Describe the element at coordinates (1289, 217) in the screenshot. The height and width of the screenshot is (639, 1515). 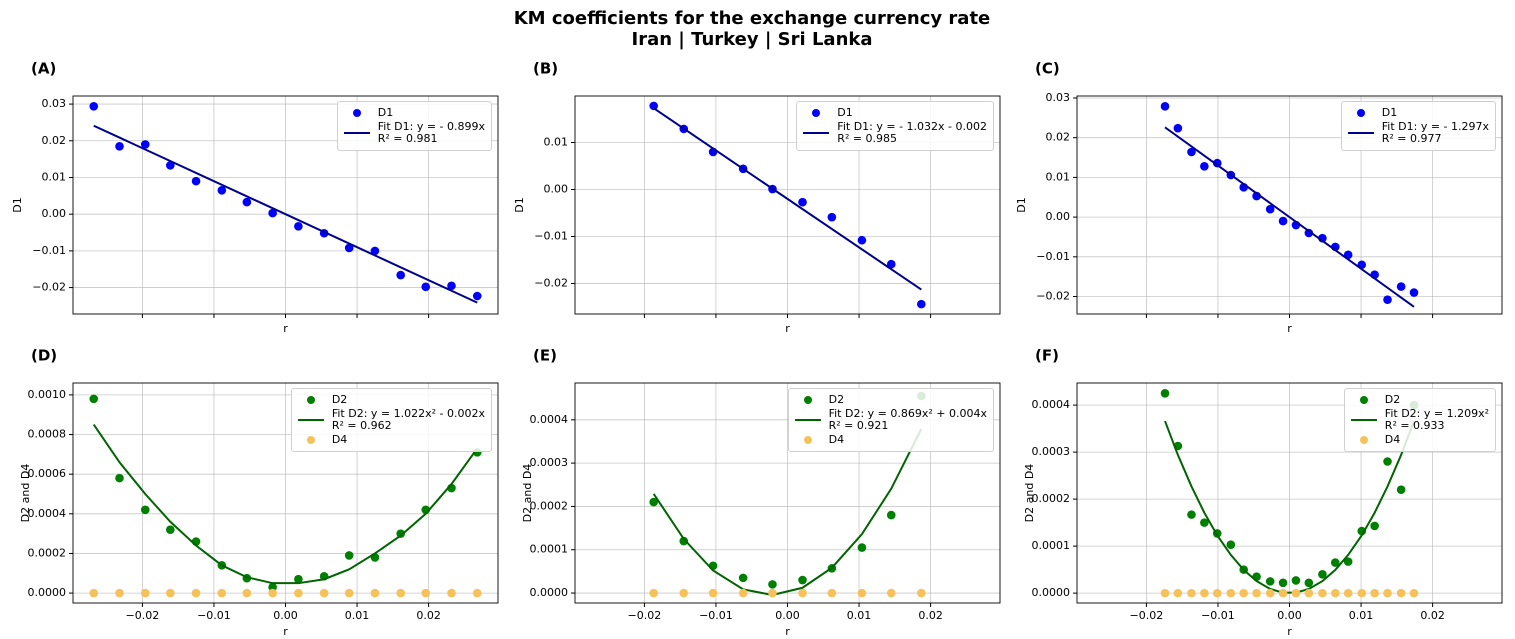
I see `fit-line` at that location.